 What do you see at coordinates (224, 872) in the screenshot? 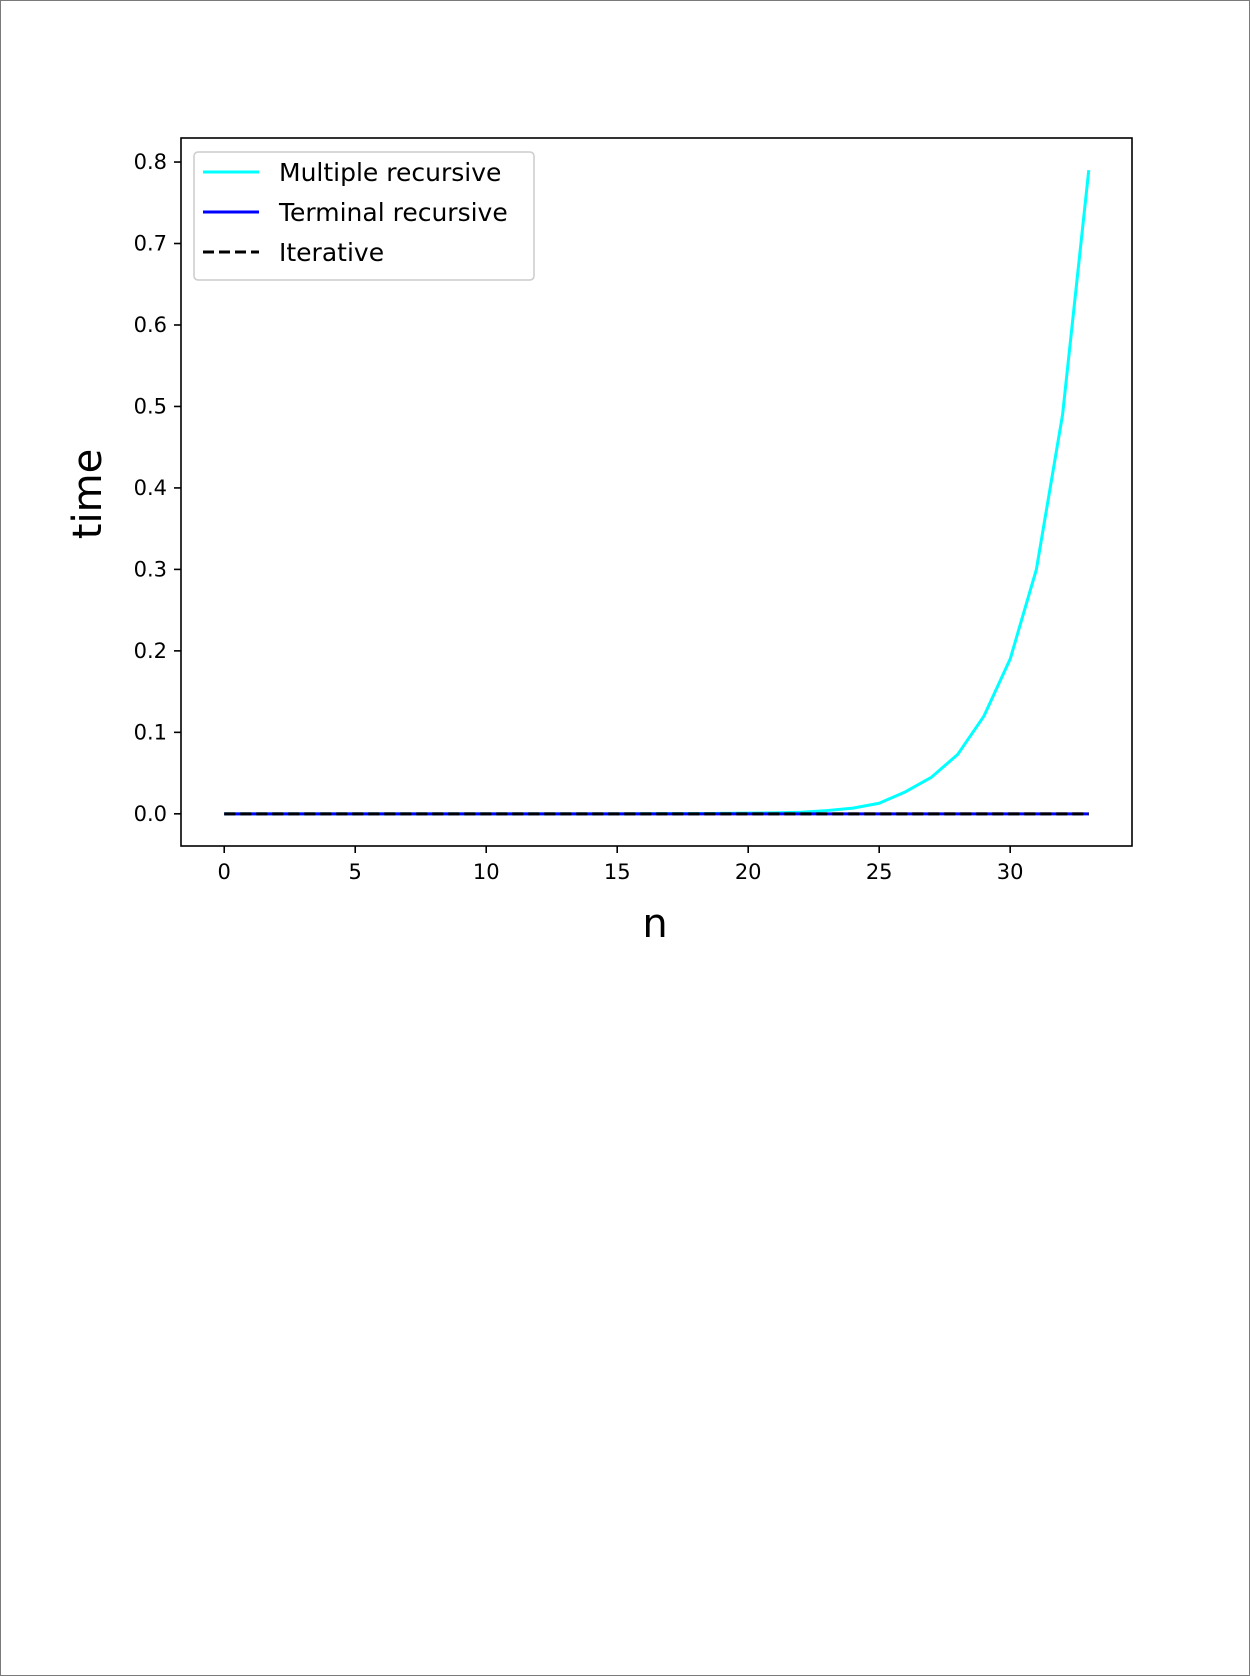
I see `x-tick-label: 0` at bounding box center [224, 872].